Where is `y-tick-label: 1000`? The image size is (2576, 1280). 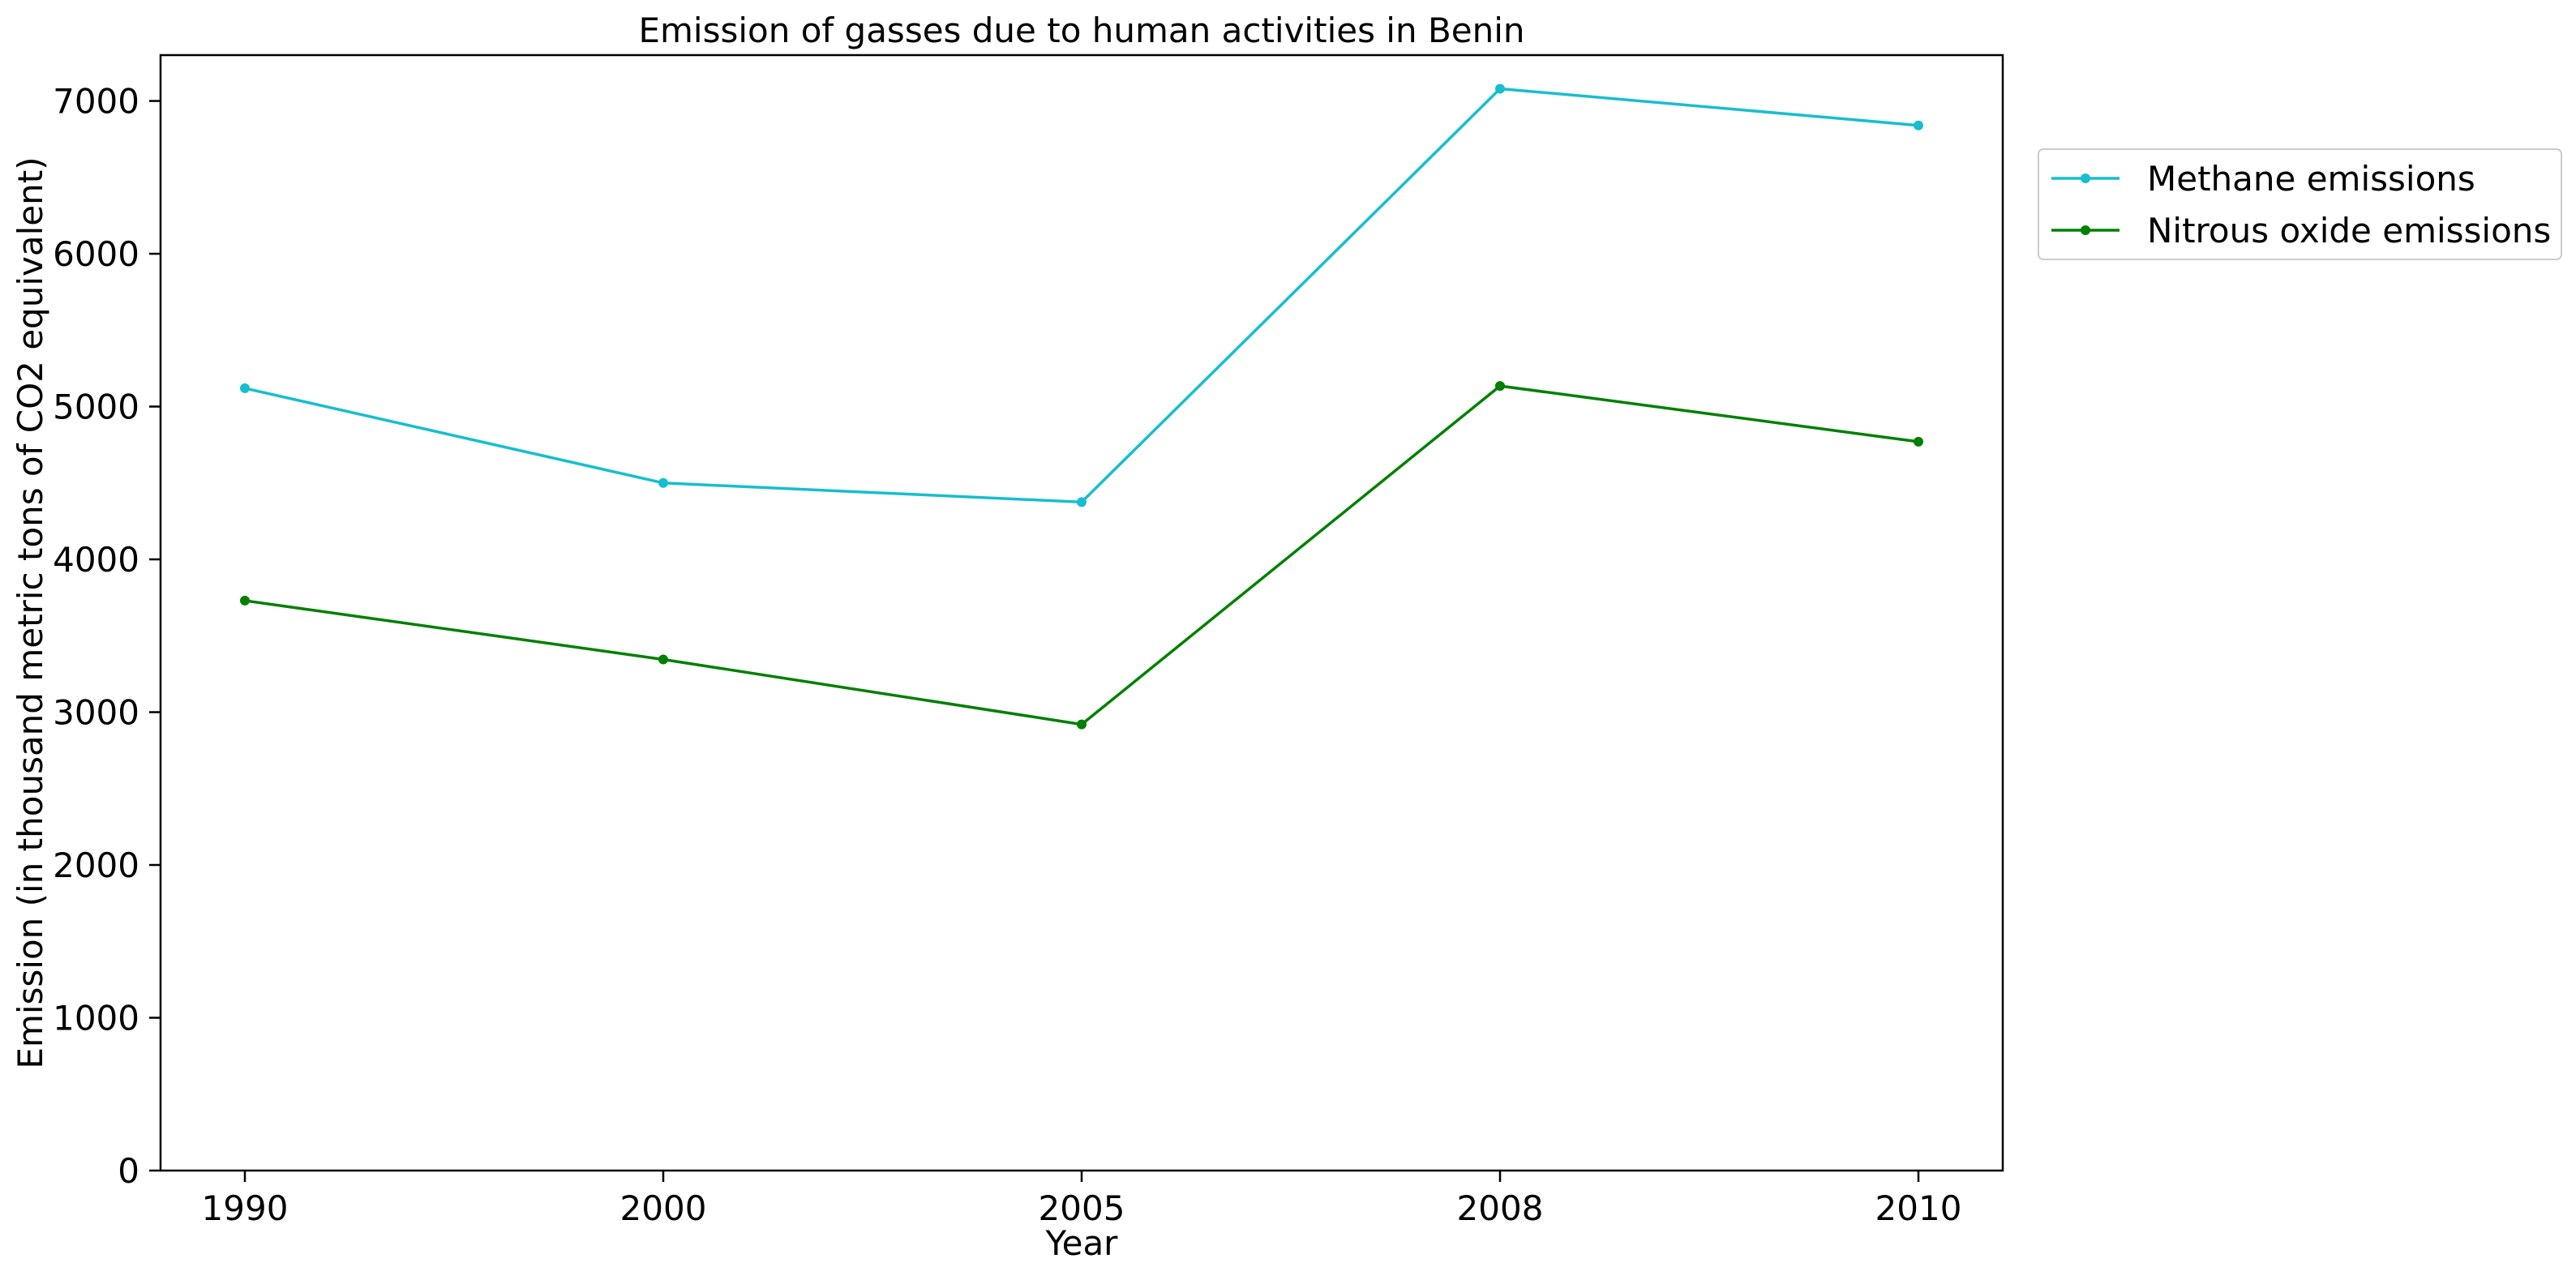
y-tick-label: 1000 is located at coordinates (96, 1018).